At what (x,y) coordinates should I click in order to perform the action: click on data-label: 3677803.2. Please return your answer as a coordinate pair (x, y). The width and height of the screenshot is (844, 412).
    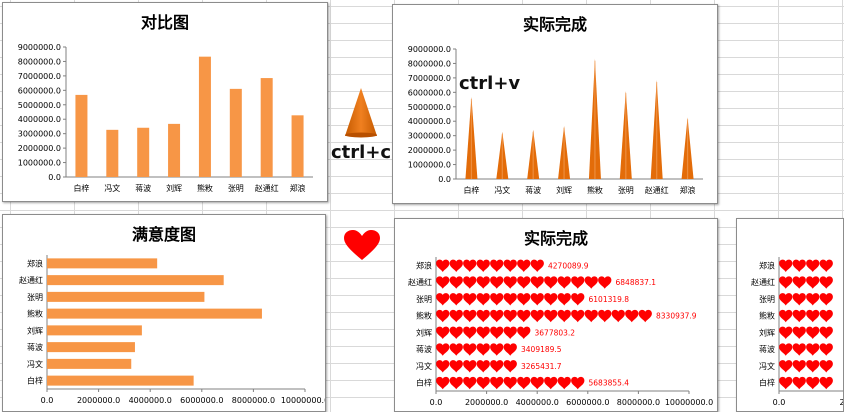
    Looking at the image, I should click on (555, 332).